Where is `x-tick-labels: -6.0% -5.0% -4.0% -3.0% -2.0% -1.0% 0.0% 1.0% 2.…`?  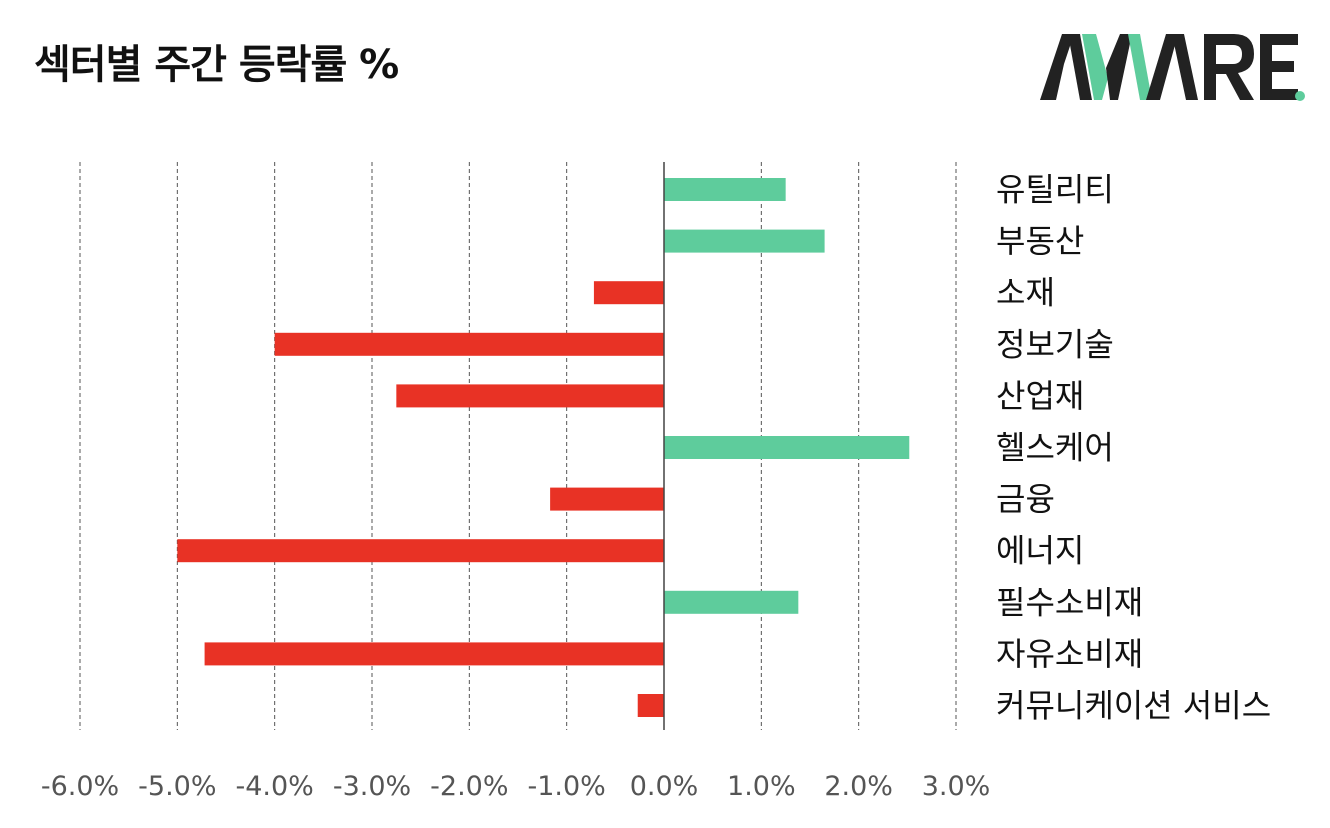 x-tick-labels: -6.0% -5.0% -4.0% -3.0% -2.0% -1.0% 0.0% 1.0% 2.… is located at coordinates (515, 786).